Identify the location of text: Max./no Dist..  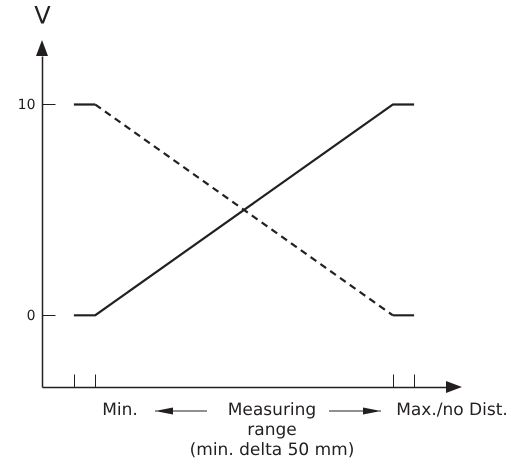
(452, 410).